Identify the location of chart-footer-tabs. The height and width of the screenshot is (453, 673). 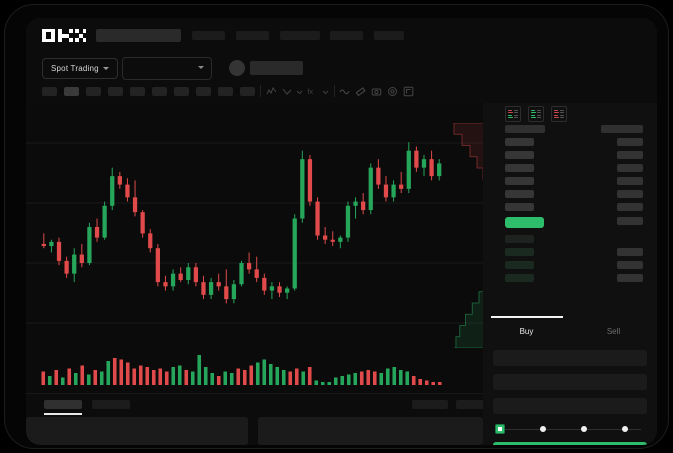
(259, 405).